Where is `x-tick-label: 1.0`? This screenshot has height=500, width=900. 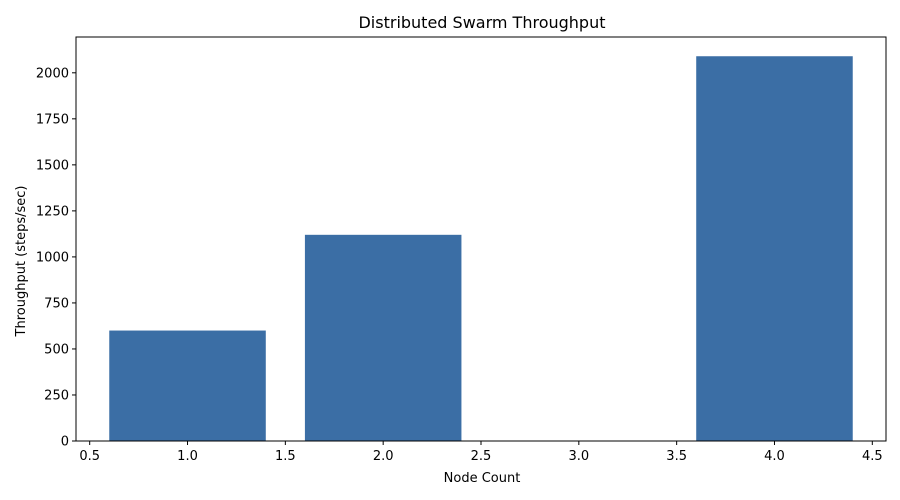
x-tick-label: 1.0 is located at coordinates (187, 456).